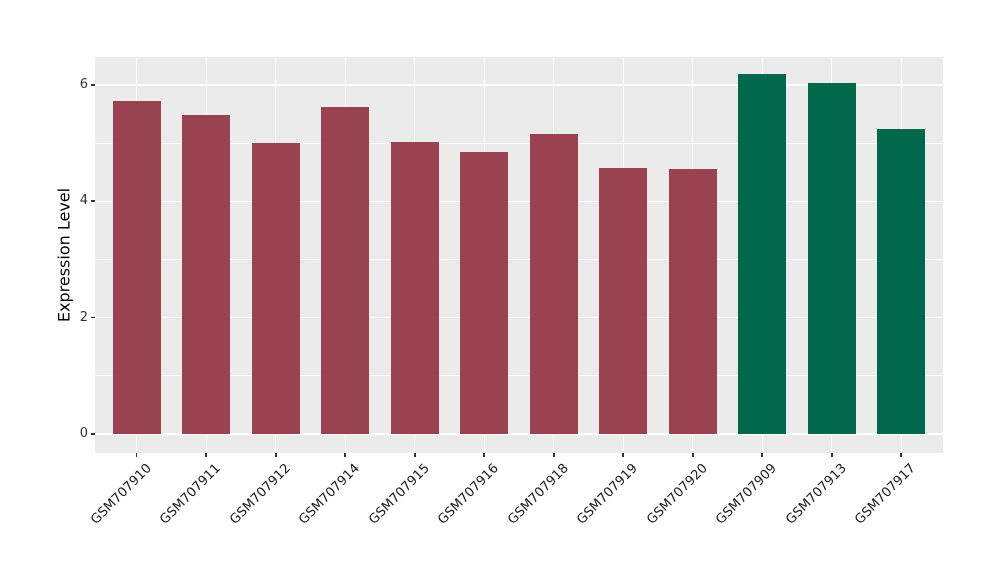 The width and height of the screenshot is (1000, 580). What do you see at coordinates (816, 494) in the screenshot?
I see `x-tick-label-text: GSM707913` at bounding box center [816, 494].